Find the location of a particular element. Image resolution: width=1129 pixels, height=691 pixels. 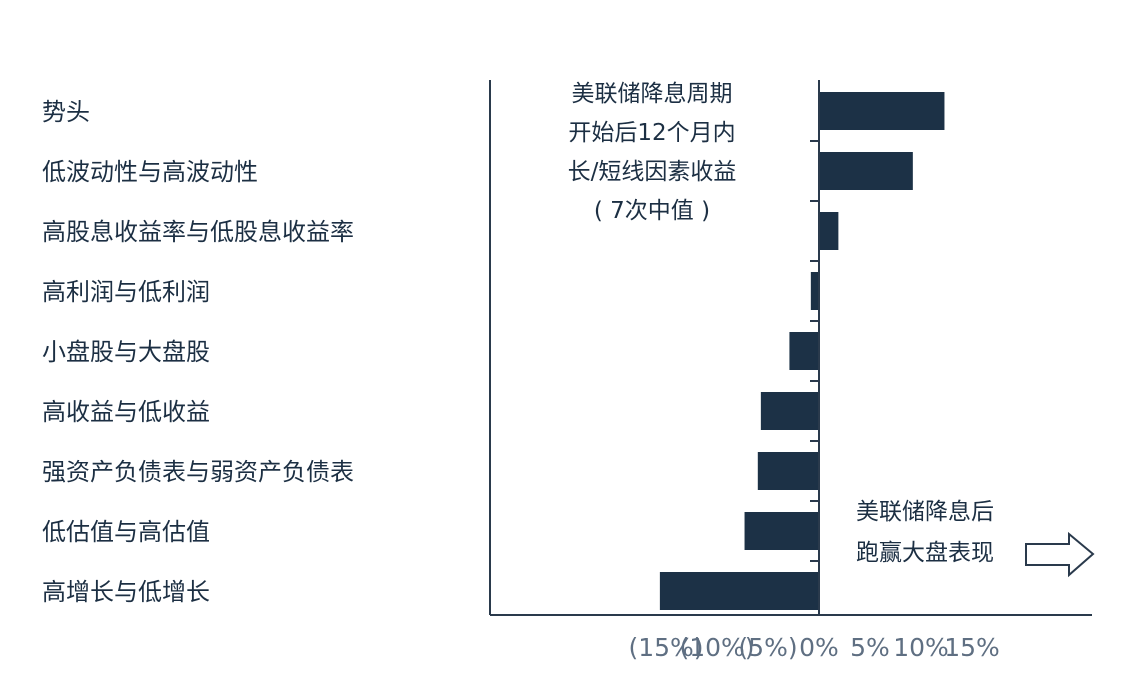

category-label: 低估值与高估值 is located at coordinates (126, 532).